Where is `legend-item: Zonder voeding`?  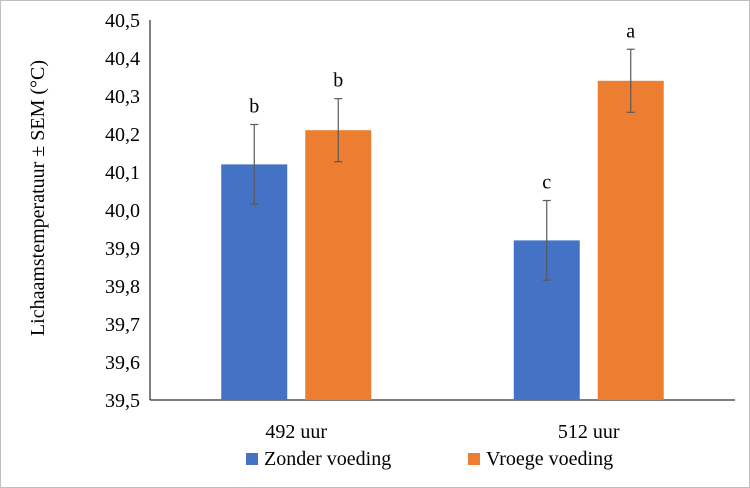
legend-item: Zonder voeding is located at coordinates (318, 459).